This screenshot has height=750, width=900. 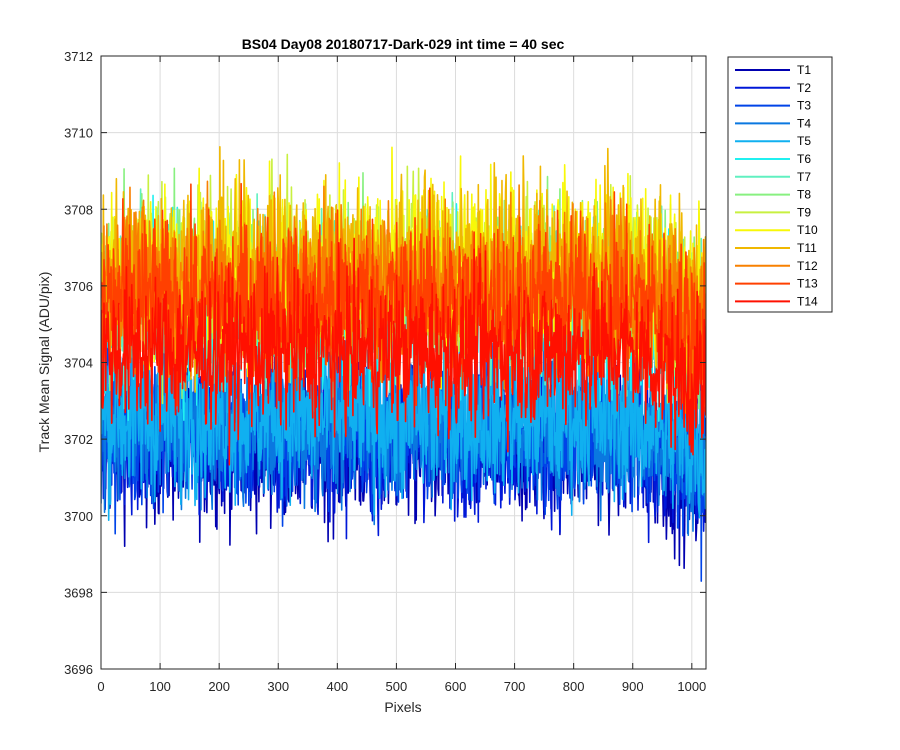 I want to click on x-tick-label: 300, so click(x=278, y=686).